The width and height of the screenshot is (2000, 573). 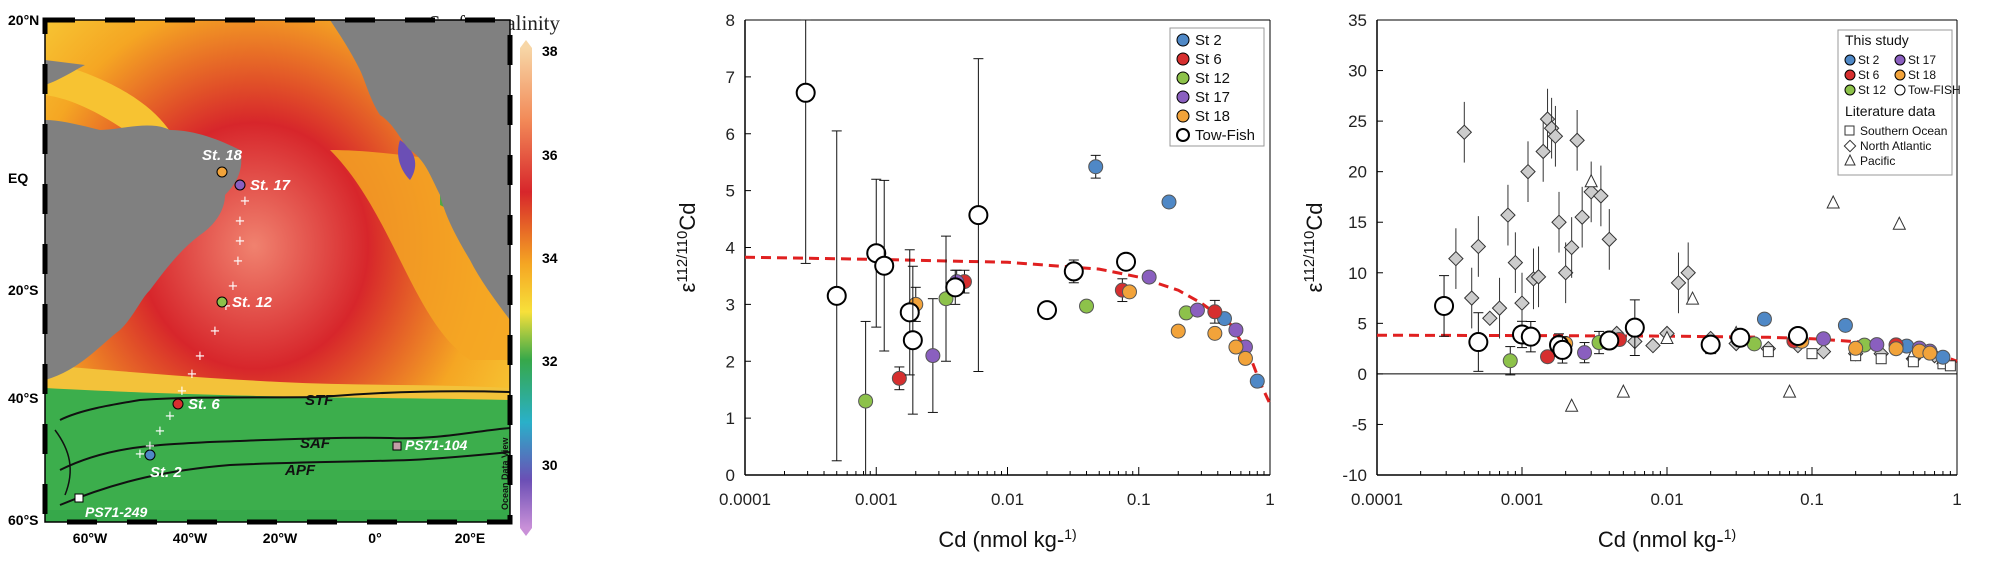 What do you see at coordinates (730, 418) in the screenshot?
I see `y-tick-label: 1` at bounding box center [730, 418].